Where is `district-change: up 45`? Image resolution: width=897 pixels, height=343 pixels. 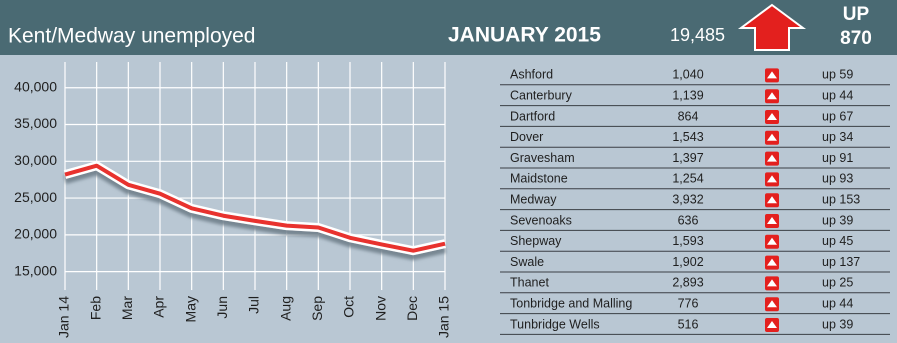 district-change: up 45 is located at coordinates (837, 241).